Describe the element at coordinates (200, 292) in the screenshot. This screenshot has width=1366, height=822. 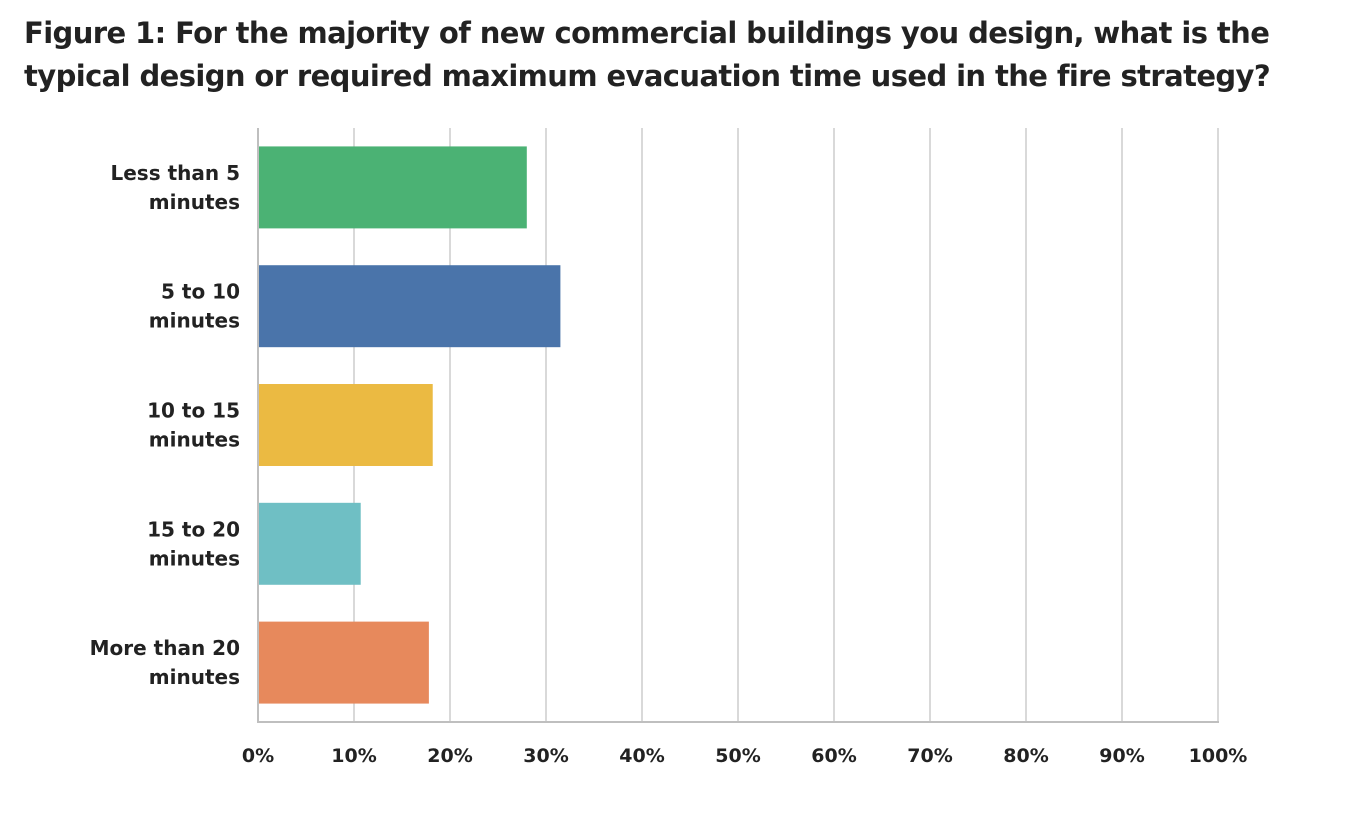
I see `category-label-1-line-0: 5 to 10` at that location.